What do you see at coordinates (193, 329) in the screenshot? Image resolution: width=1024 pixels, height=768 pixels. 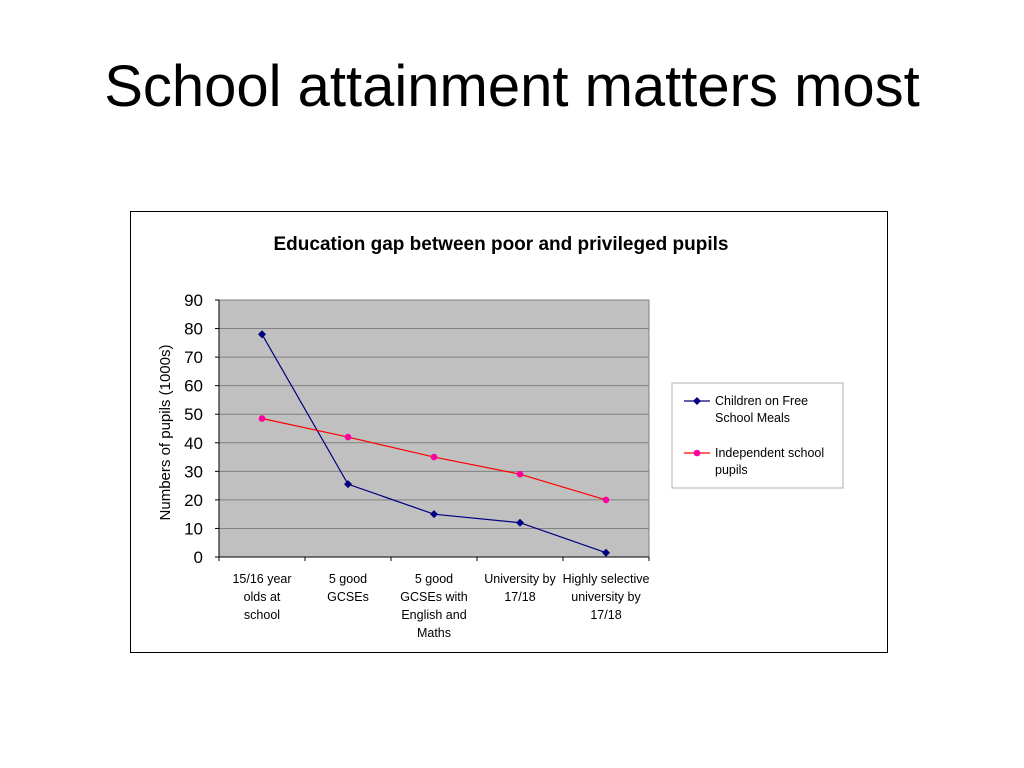 I see `y-tick-label: 80` at bounding box center [193, 329].